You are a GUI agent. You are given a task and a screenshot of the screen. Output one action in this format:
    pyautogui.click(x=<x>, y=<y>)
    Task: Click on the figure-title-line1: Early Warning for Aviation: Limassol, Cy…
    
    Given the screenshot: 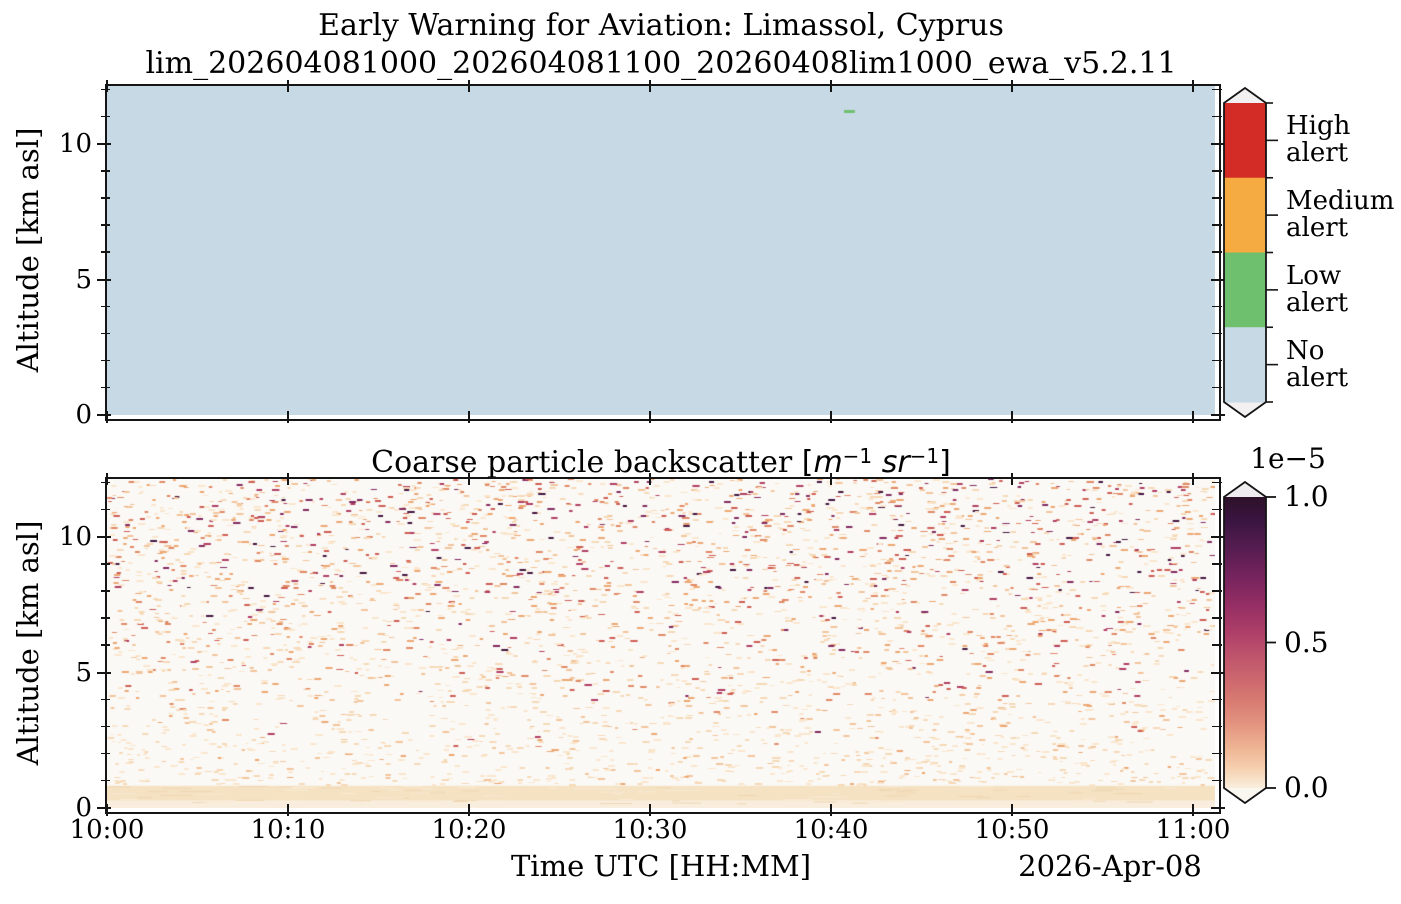 What is the action you would take?
    pyautogui.click(x=661, y=25)
    